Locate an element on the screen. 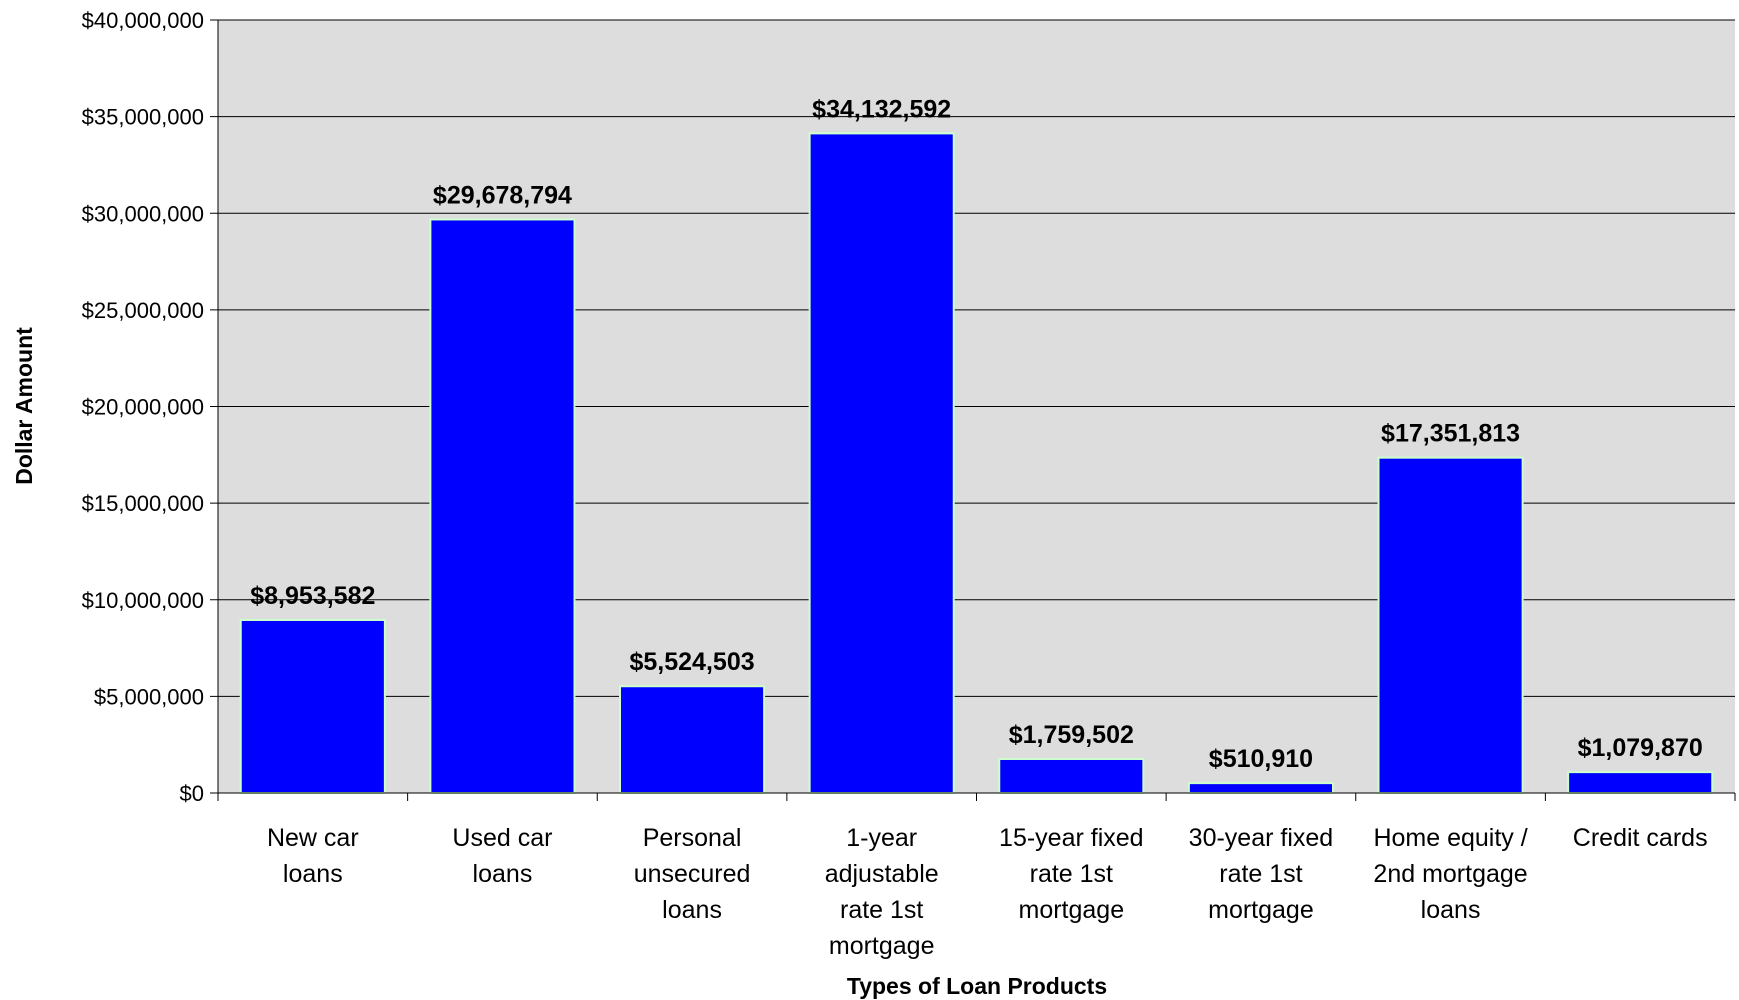 The image size is (1739, 1000). data-label: $5,524,503 is located at coordinates (692, 662).